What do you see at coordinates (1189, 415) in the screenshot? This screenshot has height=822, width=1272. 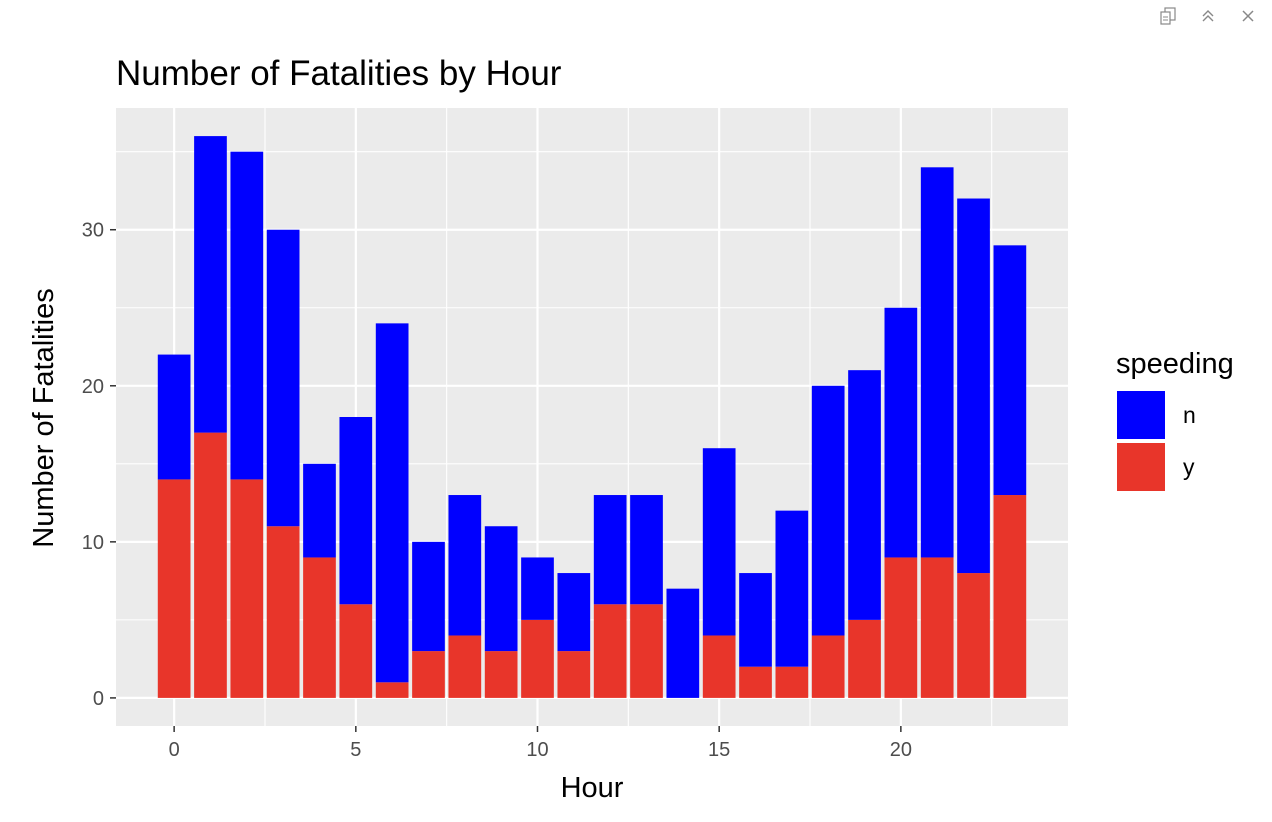 I see `legend-label-n: n` at bounding box center [1189, 415].